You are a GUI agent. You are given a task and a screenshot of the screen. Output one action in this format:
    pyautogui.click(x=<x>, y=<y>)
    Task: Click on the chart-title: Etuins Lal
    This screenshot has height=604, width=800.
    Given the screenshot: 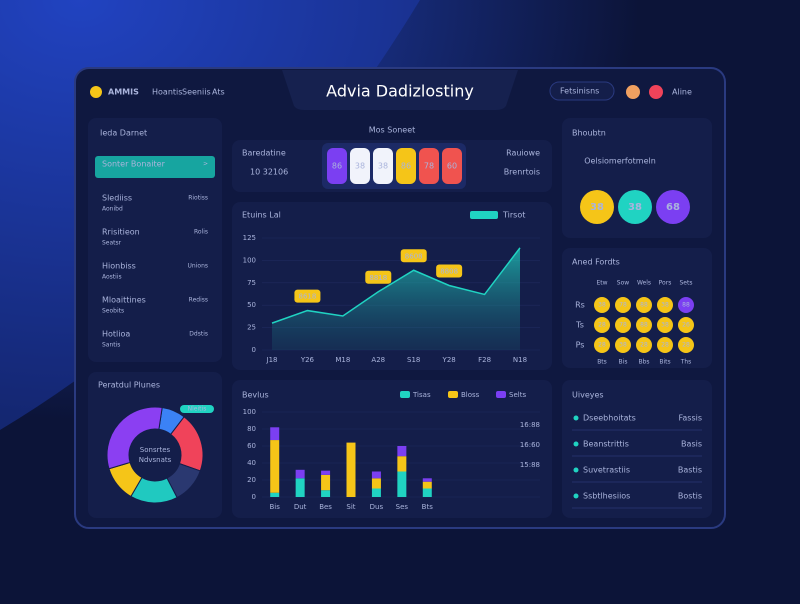 What is the action you would take?
    pyautogui.click(x=261, y=215)
    